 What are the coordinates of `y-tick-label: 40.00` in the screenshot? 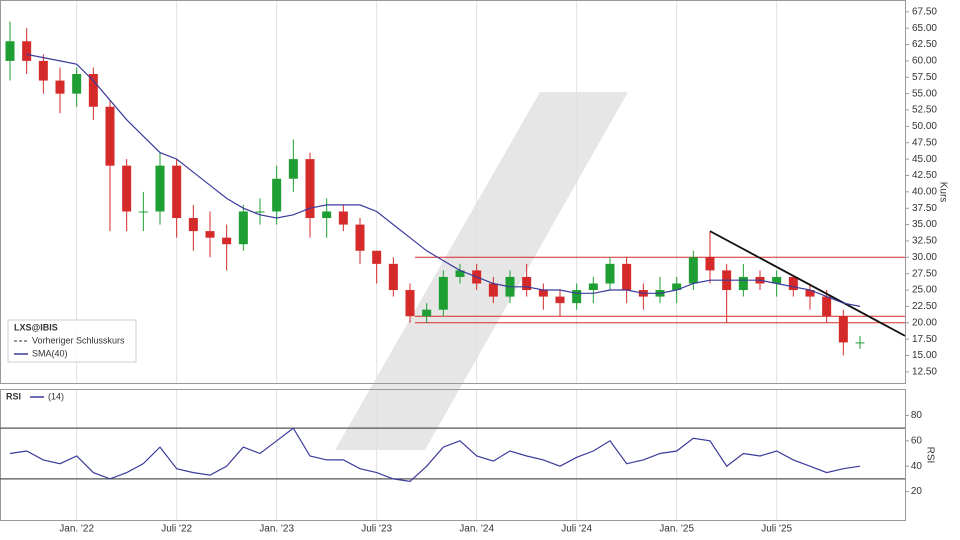 It's located at (924, 191).